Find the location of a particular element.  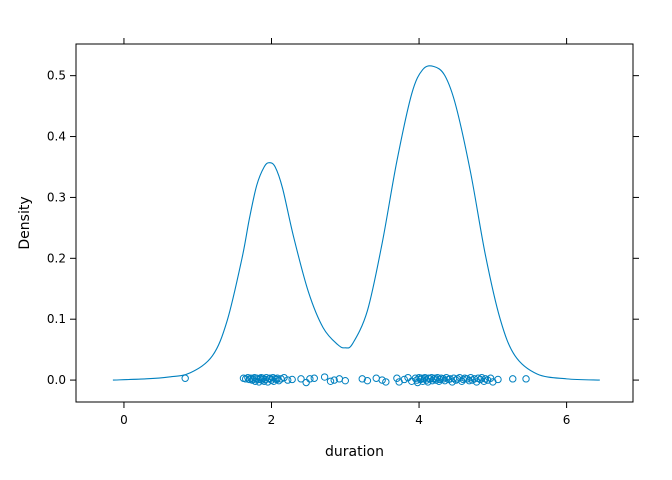

y-tick-label: 0.3 is located at coordinates (56, 197).